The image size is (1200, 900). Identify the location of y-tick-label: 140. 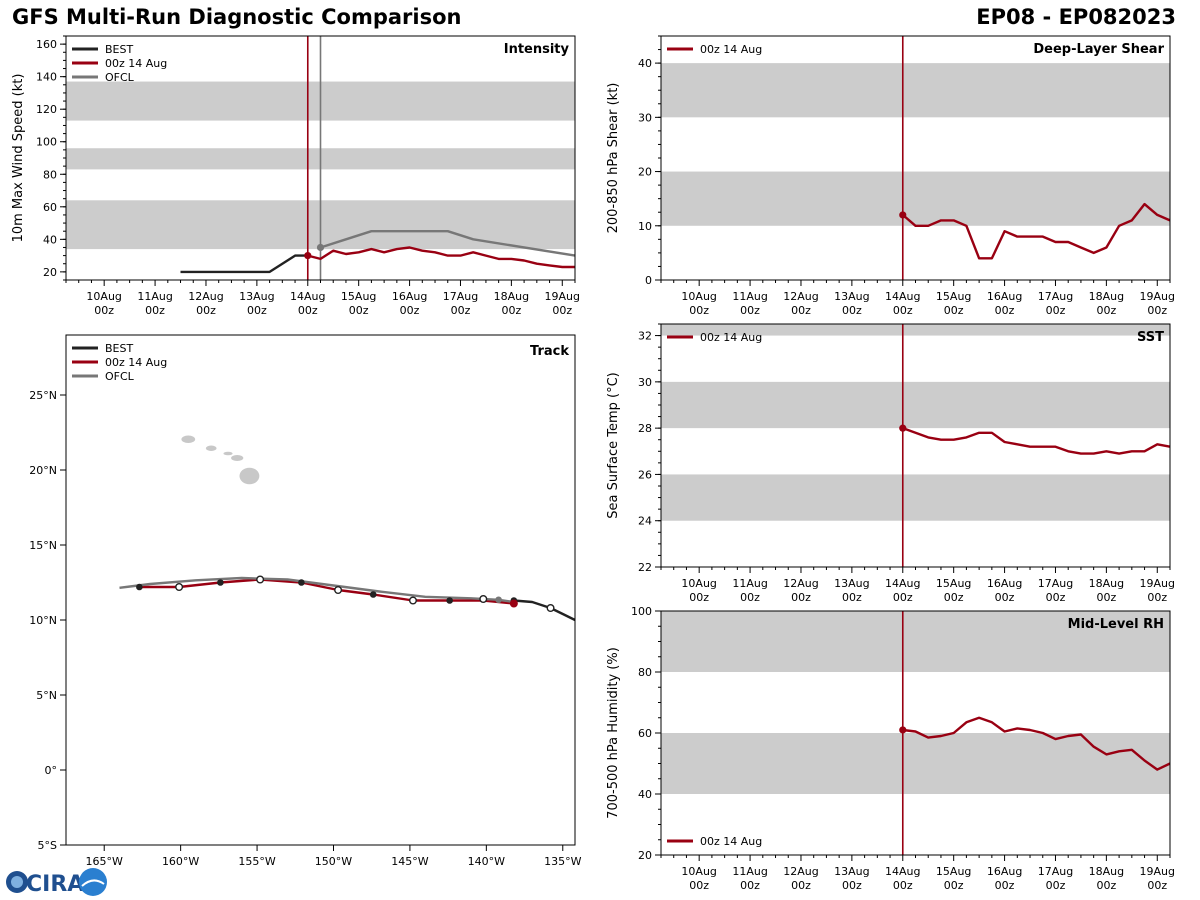
(46, 77).